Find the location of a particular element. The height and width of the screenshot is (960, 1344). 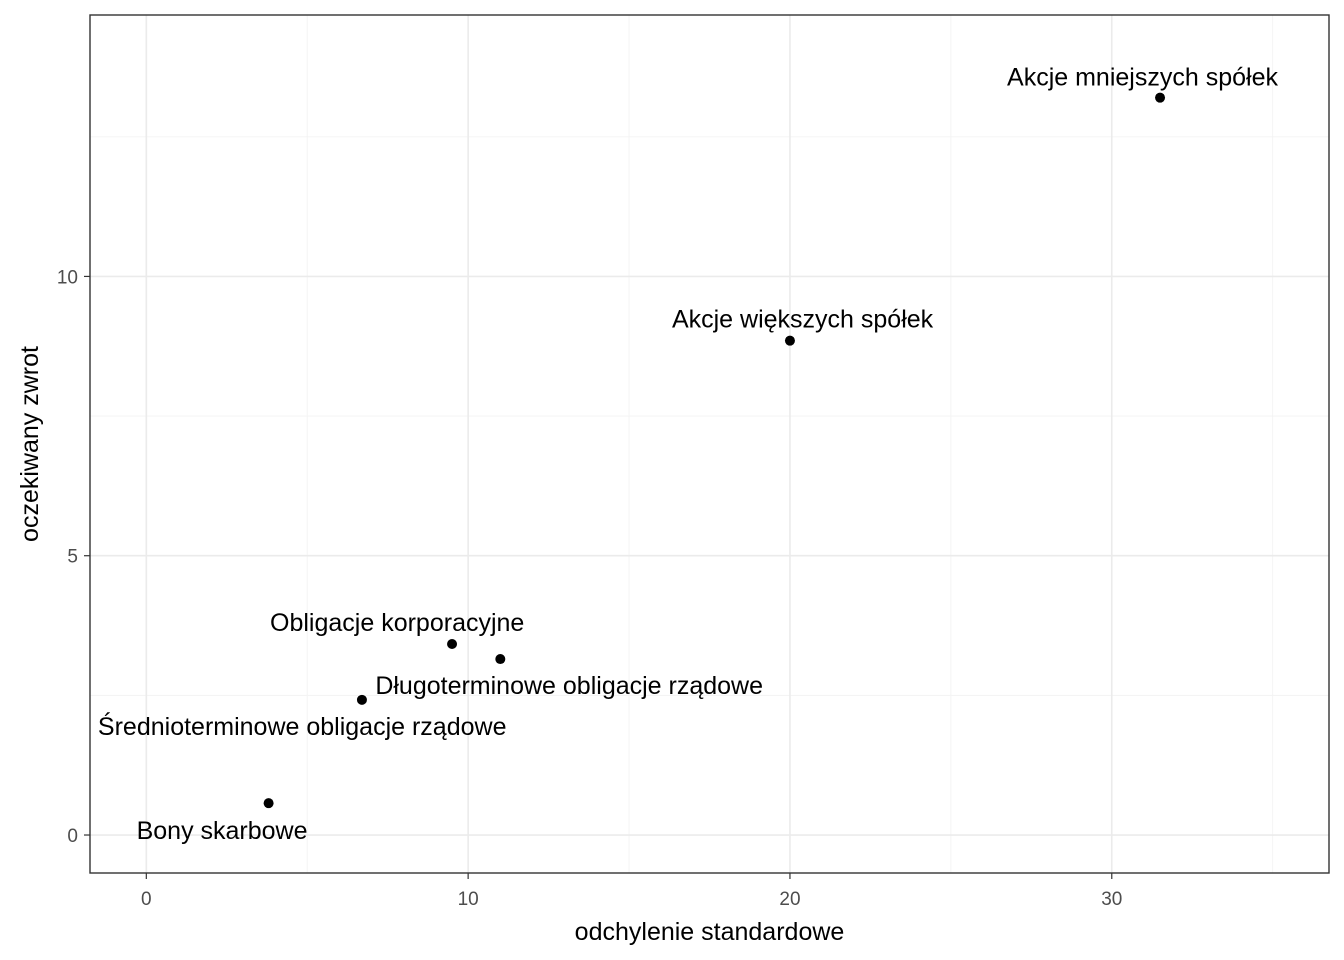

x-axis-title: odchylenie standardowe is located at coordinates (710, 932).